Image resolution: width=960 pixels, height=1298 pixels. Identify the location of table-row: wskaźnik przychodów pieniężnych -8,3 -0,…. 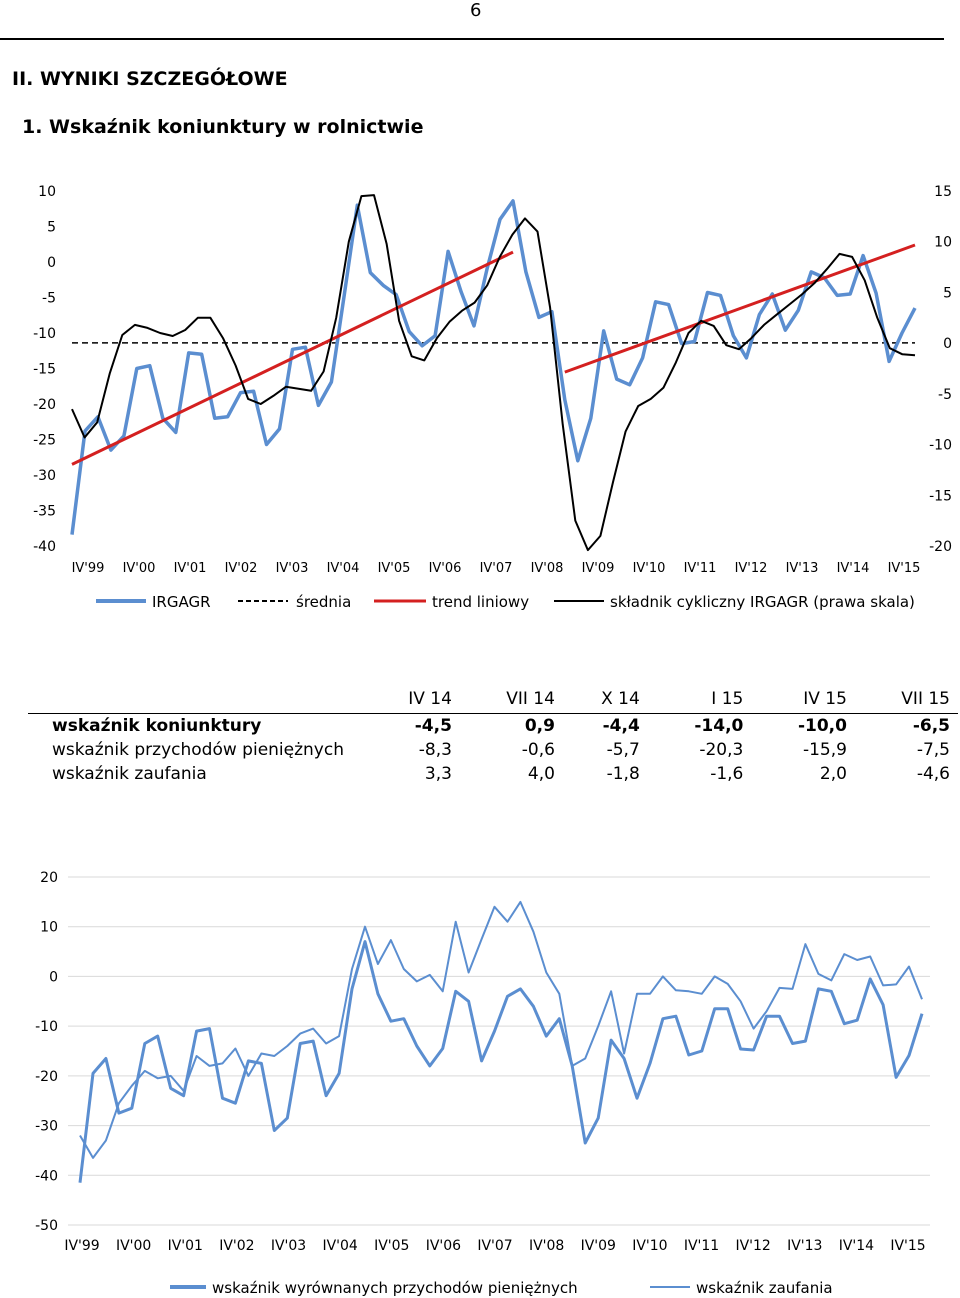
(493, 750).